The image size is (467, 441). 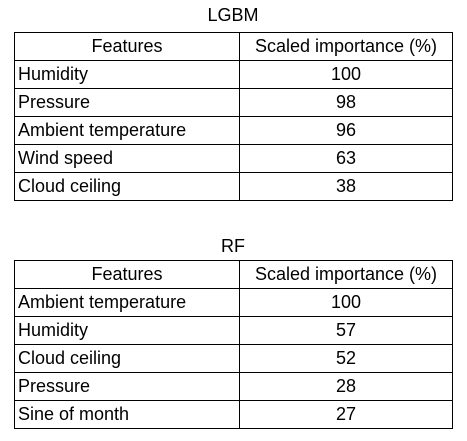 I want to click on table-row: Ambient temperature 96, so click(x=233, y=130).